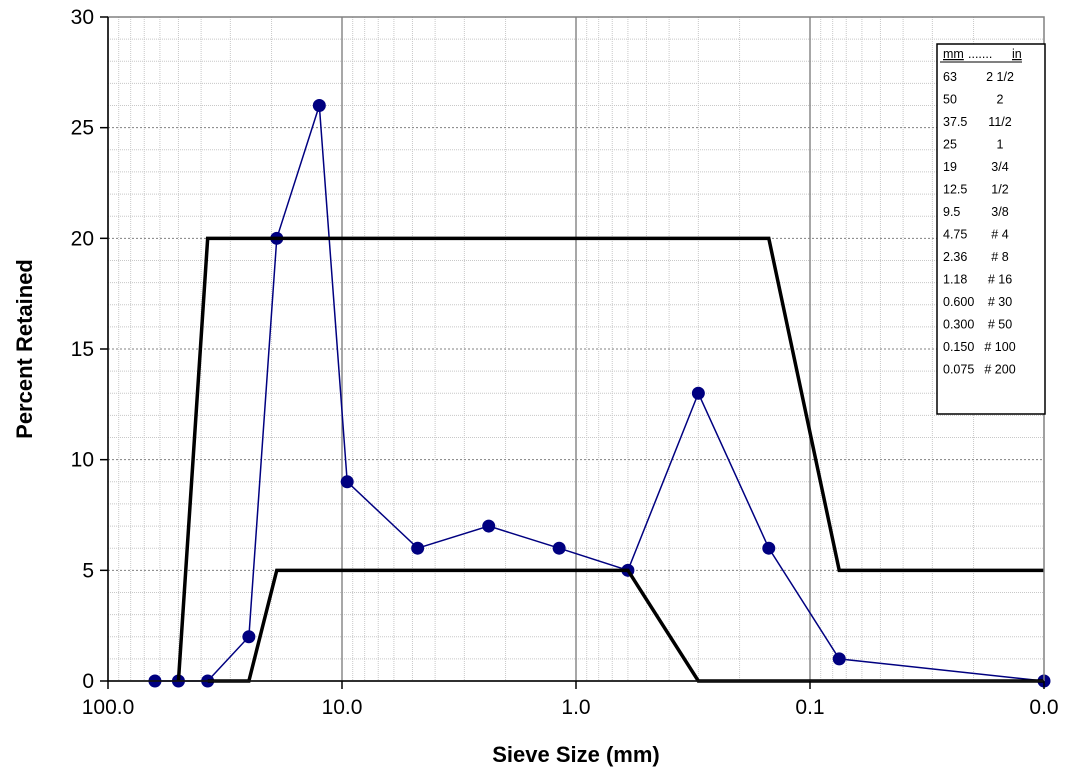  I want to click on legend-row-mm: 4.75, so click(955, 235).